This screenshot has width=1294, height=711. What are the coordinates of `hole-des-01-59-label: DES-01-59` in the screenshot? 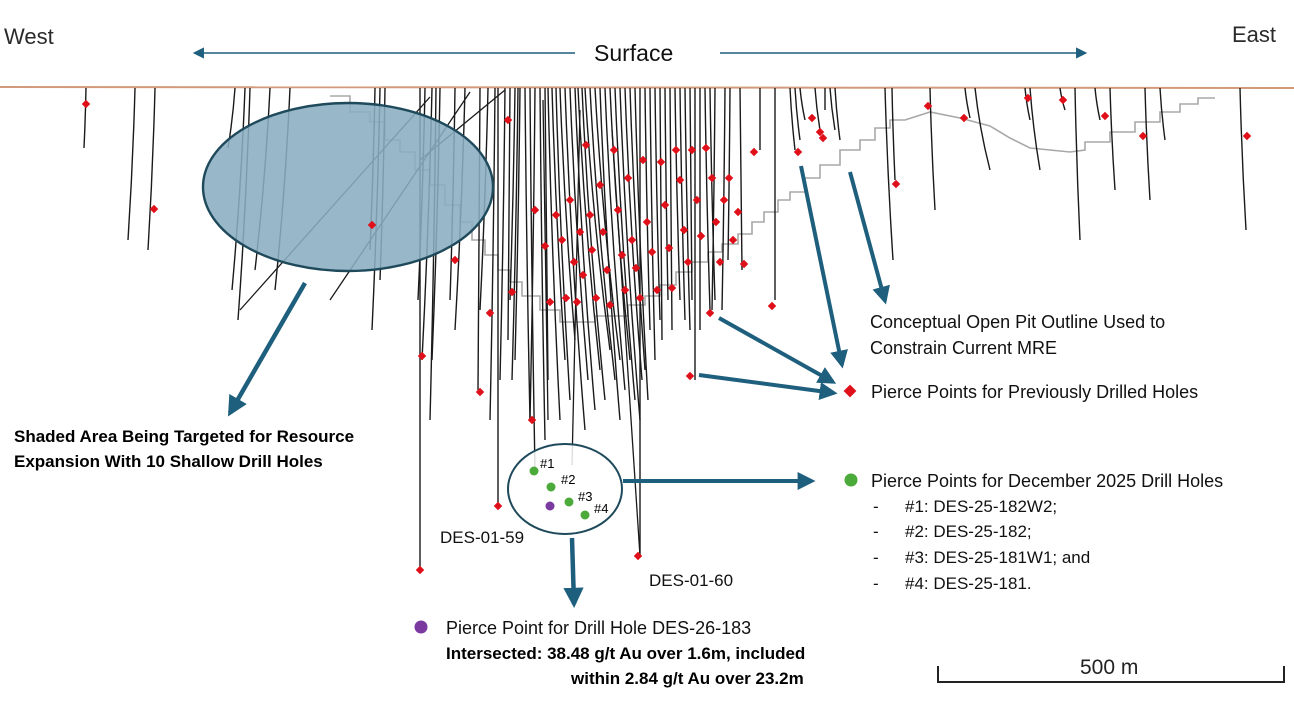 It's located at (482, 537).